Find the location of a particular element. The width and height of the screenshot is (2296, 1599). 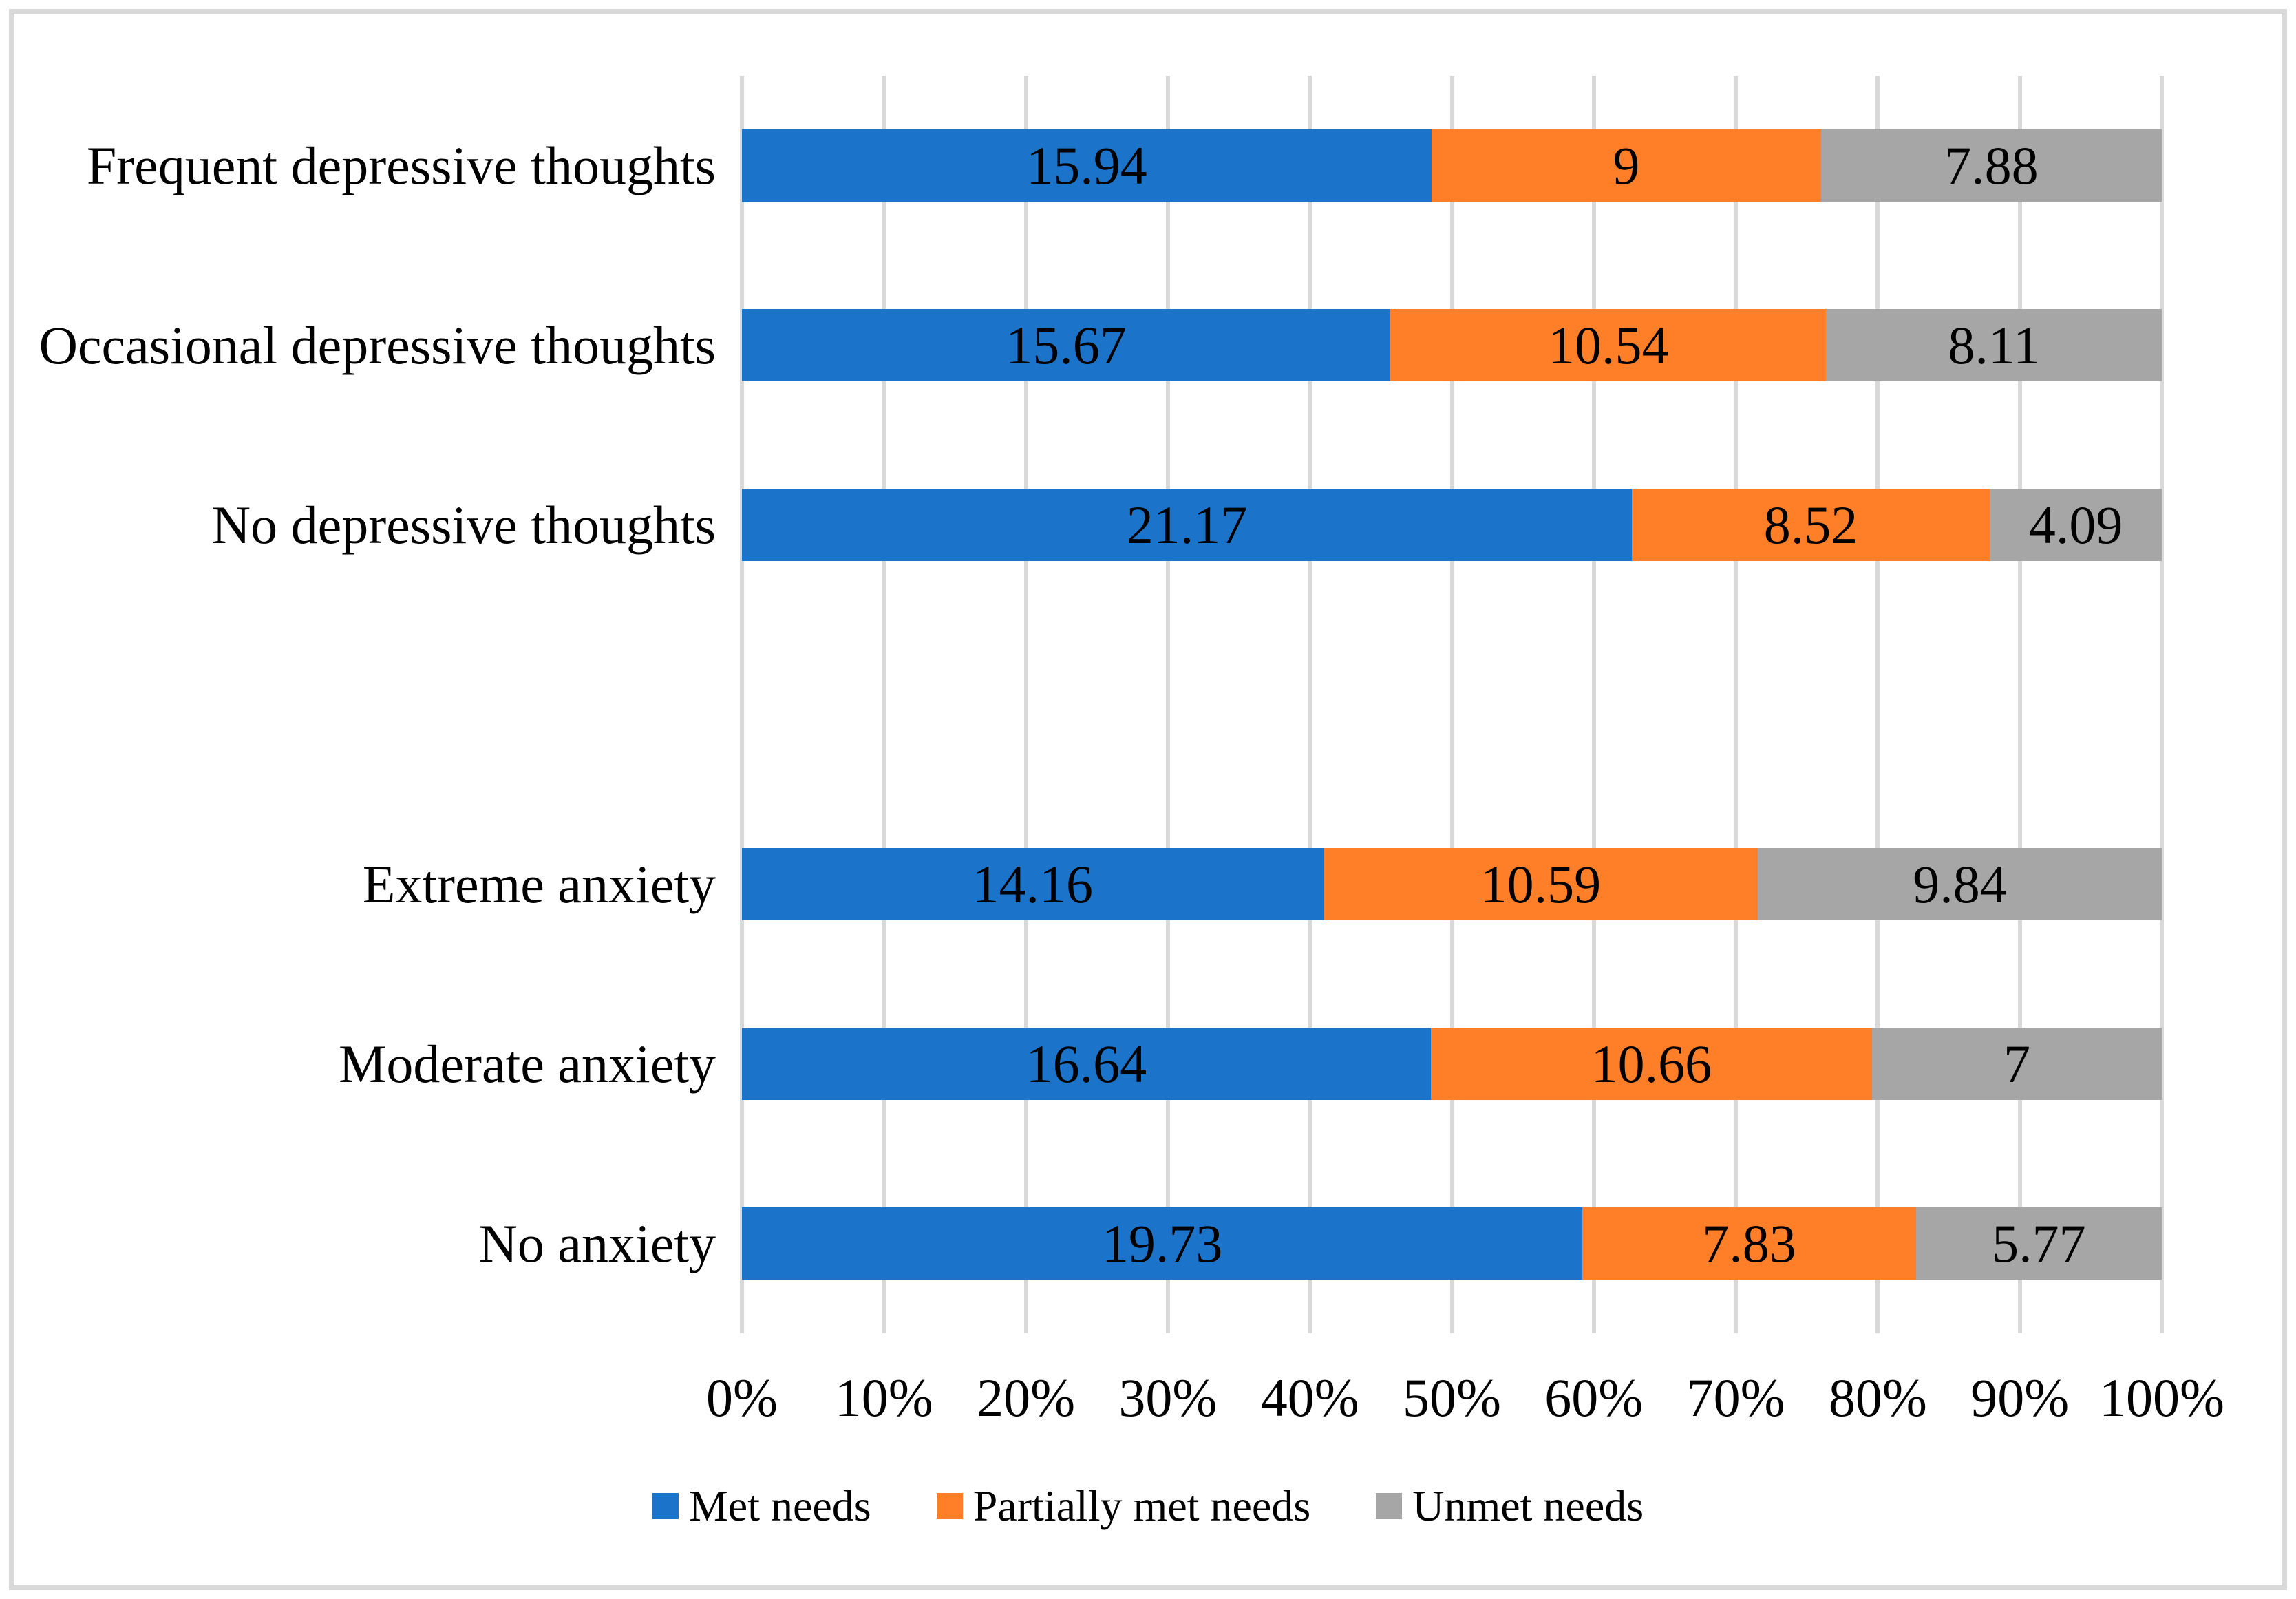

data-label: 9 is located at coordinates (1627, 165).